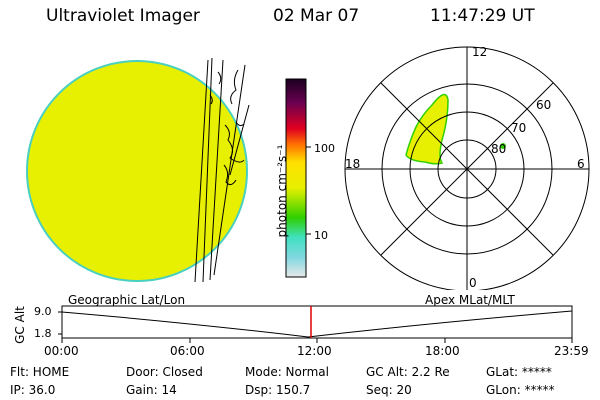  Describe the element at coordinates (519, 128) in the screenshot. I see `lat-label-70: 70` at that location.